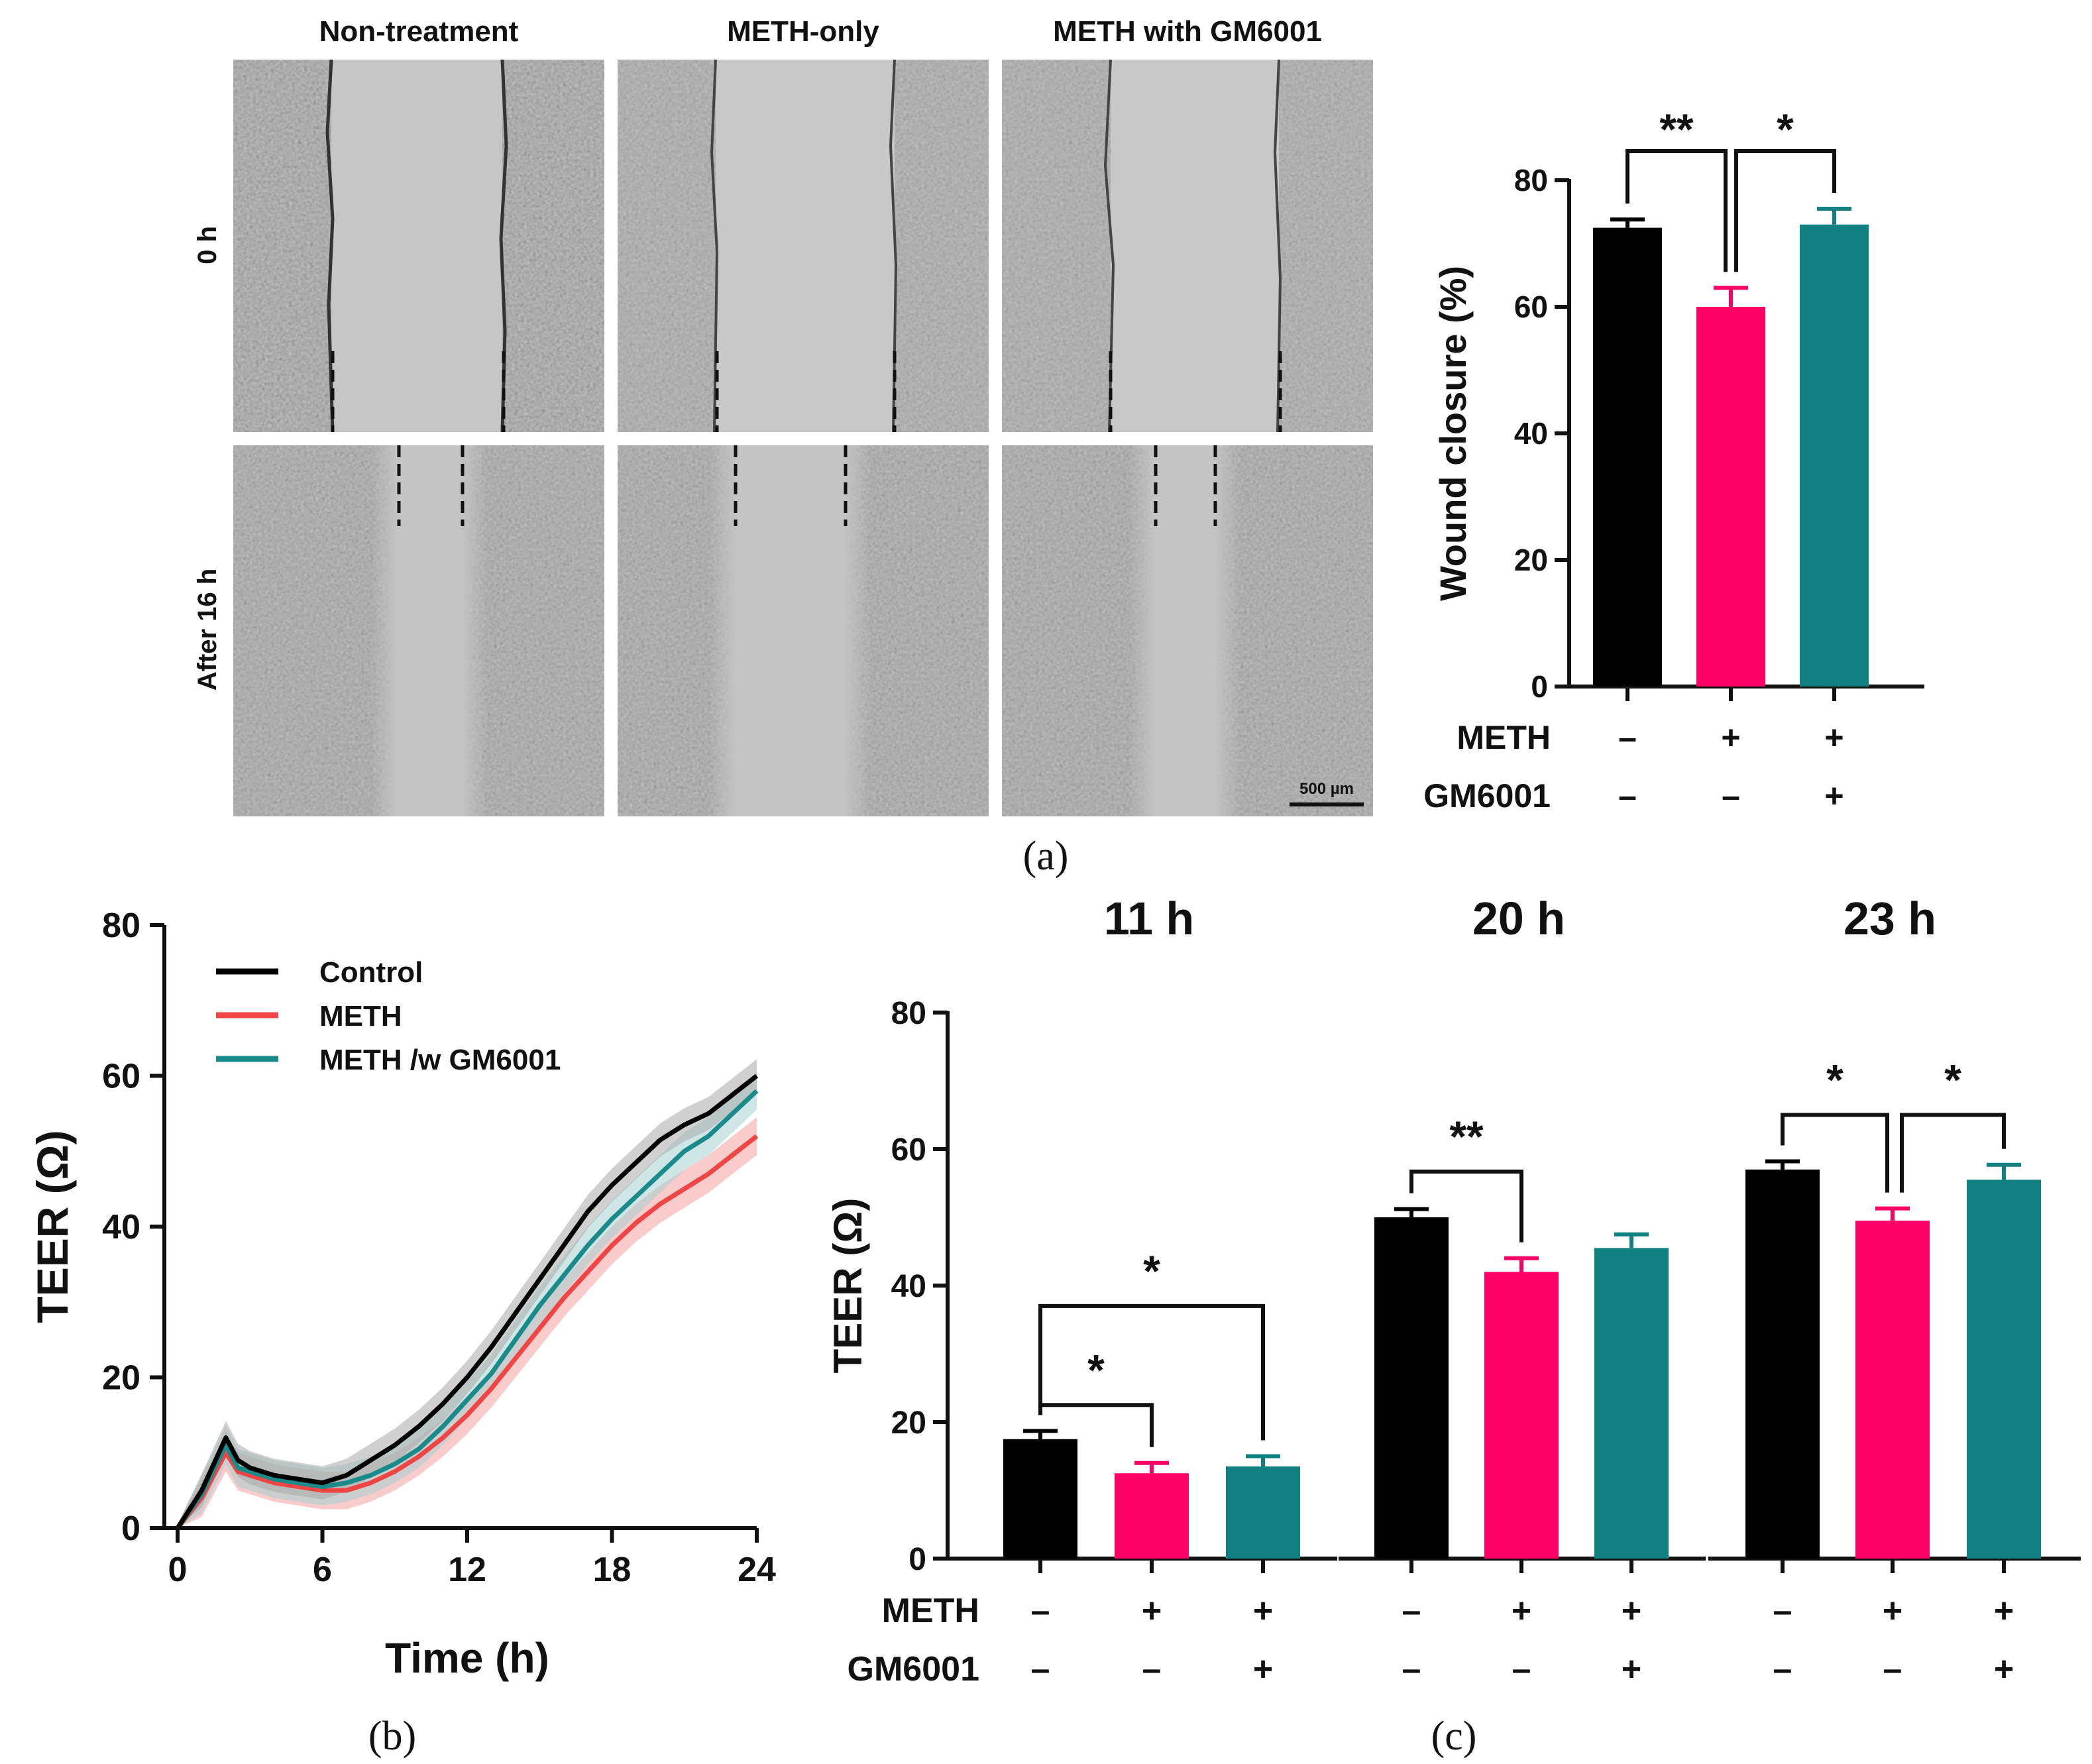 Image resolution: width=2092 pixels, height=1764 pixels. Describe the element at coordinates (467, 1658) in the screenshot. I see `x-axis-label: Time (h)` at that location.